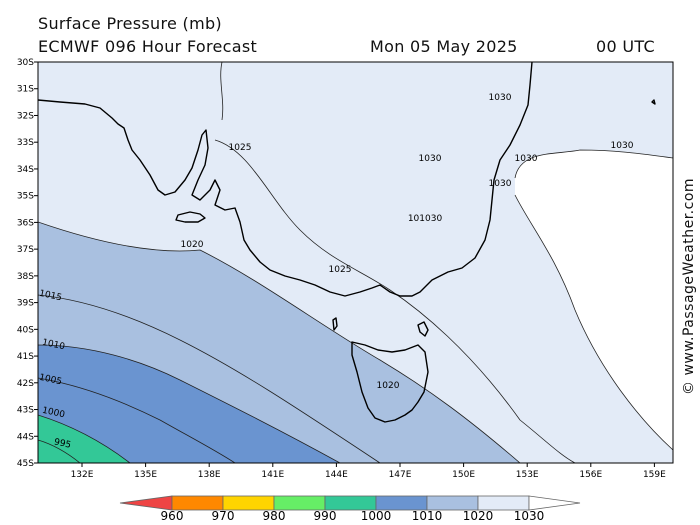  What do you see at coordinates (172, 516) in the screenshot?
I see `colorbar-label: 960` at bounding box center [172, 516].